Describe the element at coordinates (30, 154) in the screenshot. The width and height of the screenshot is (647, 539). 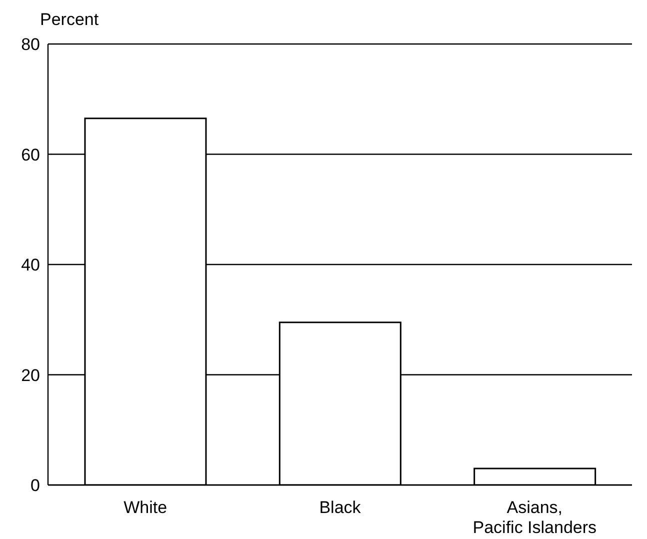
I see `y-tick-label: 60` at that location.